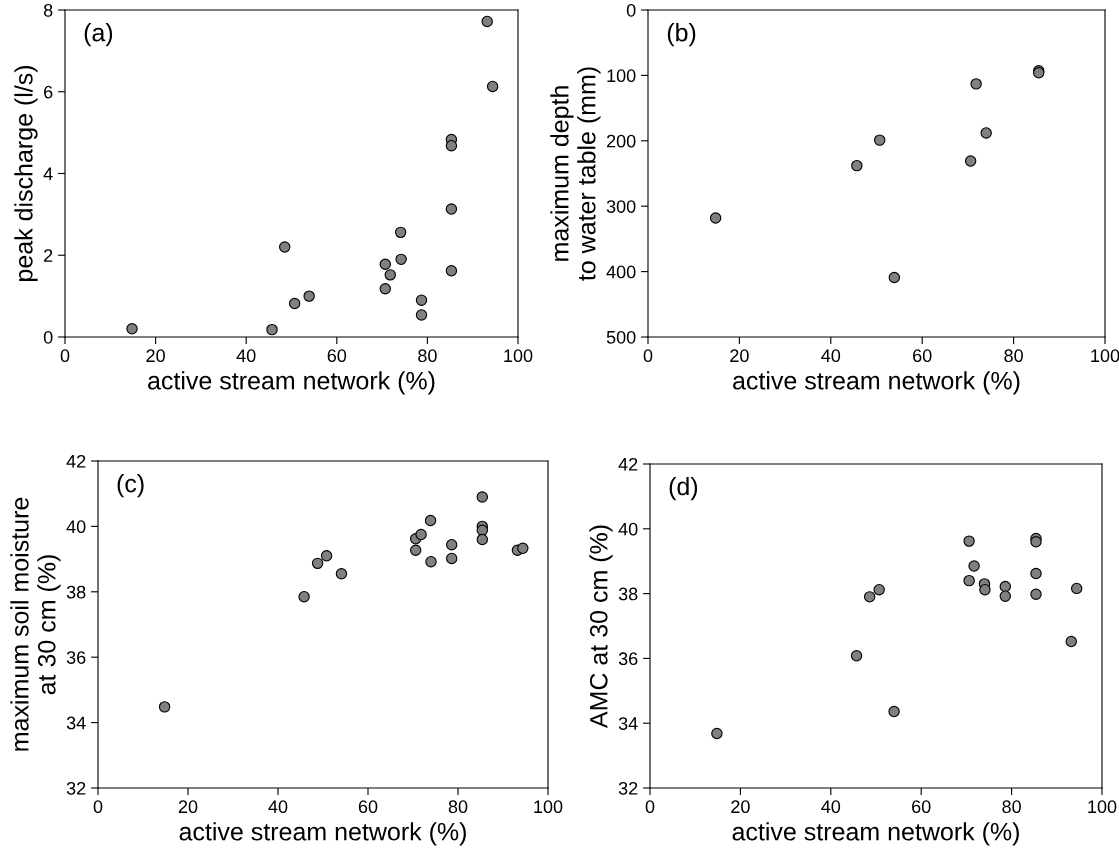  I want to click on y-tick-label: 8, so click(48, 10).